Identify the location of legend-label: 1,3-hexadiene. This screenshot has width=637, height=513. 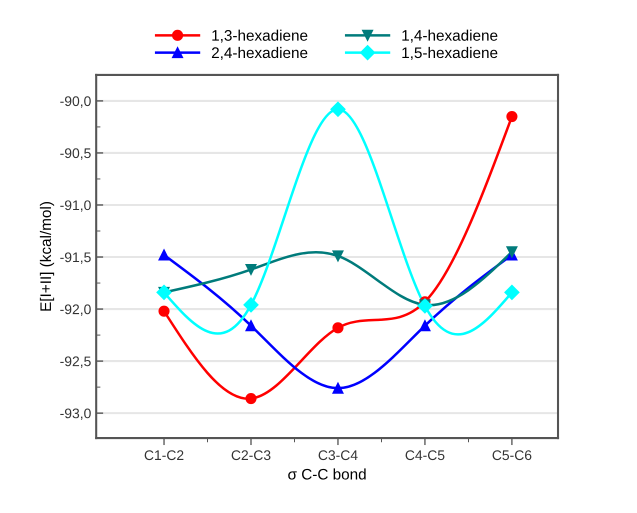
(260, 36).